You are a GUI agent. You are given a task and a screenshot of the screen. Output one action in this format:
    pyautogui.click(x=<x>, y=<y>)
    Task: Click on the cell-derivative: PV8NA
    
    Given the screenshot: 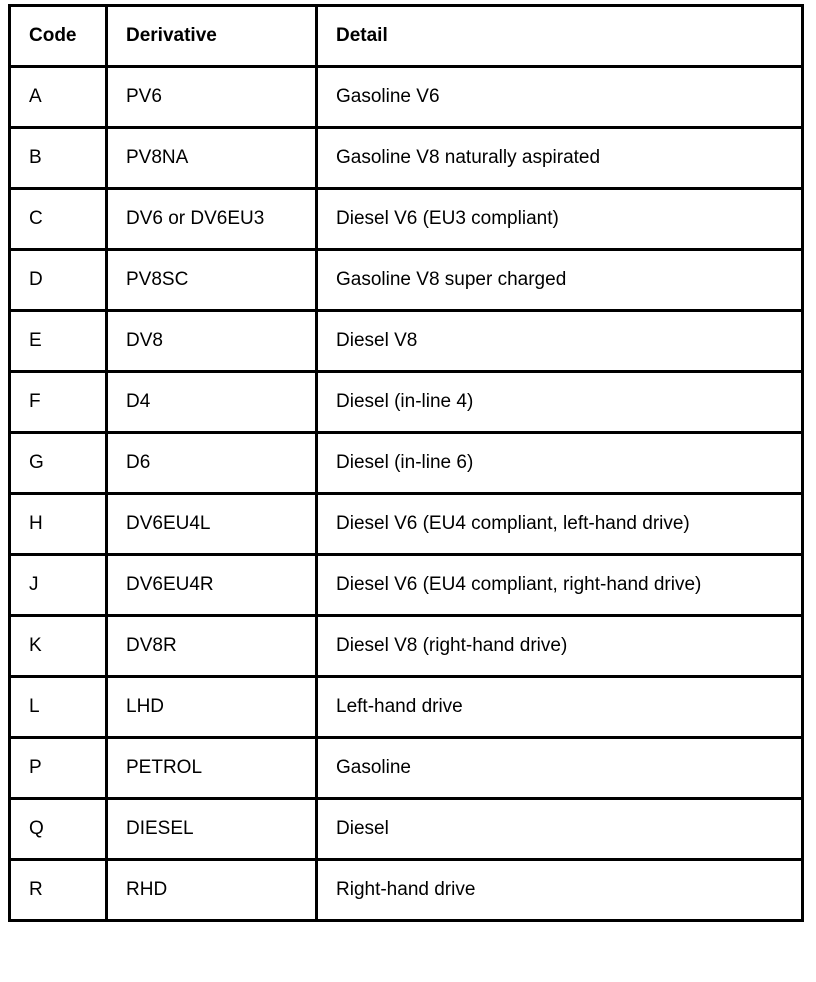 What is the action you would take?
    pyautogui.click(x=211, y=158)
    